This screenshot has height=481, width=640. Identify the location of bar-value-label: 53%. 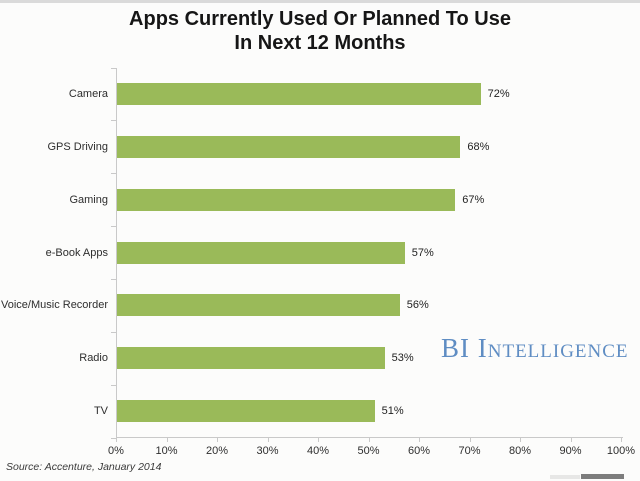
(402, 358).